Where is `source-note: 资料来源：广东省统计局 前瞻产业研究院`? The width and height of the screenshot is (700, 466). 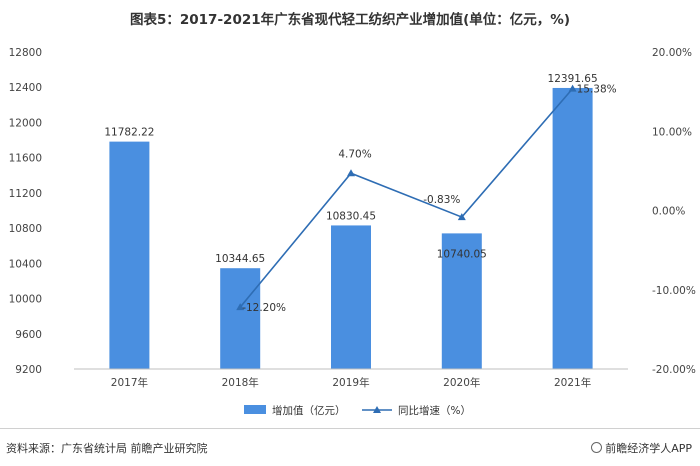
source-note: 资料来源：广东省统计局 前瞻产业研究院 is located at coordinates (107, 448).